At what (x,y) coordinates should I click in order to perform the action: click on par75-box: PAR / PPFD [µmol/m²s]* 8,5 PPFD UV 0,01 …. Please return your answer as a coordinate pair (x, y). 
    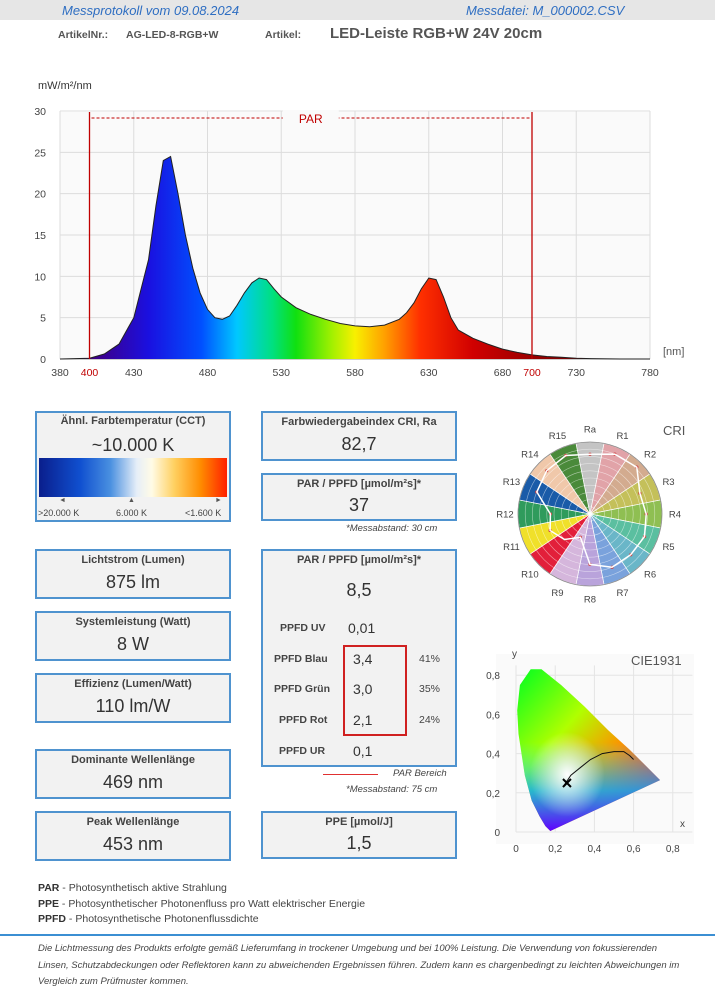
    Looking at the image, I should click on (359, 658).